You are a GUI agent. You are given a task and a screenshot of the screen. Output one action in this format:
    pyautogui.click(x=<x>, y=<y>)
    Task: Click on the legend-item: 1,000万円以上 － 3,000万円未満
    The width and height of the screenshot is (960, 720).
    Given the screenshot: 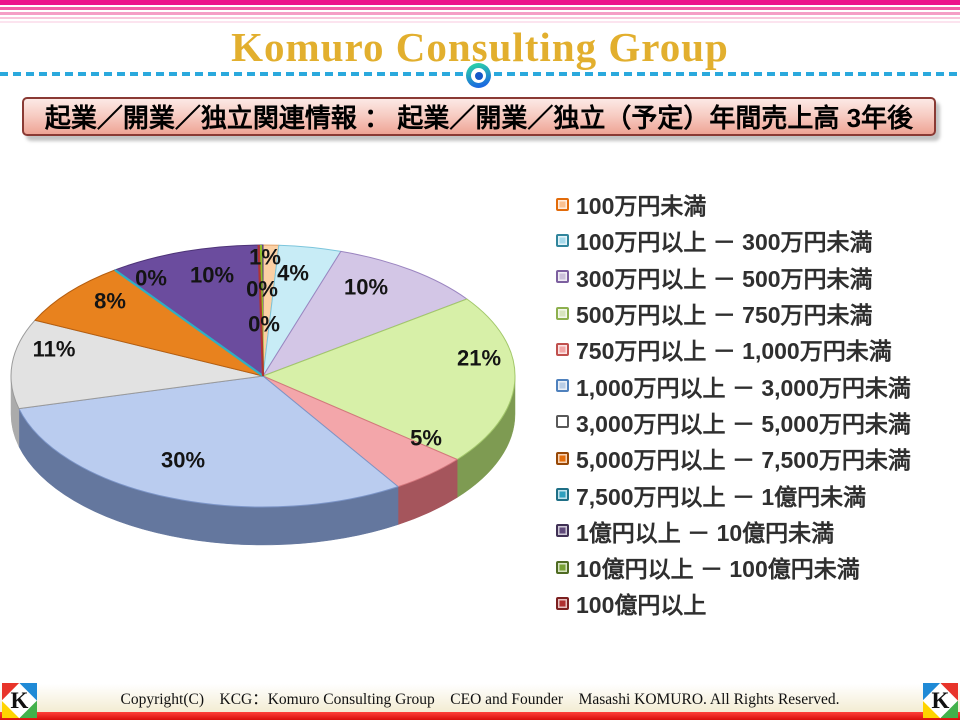 What is the action you would take?
    pyautogui.click(x=733, y=385)
    